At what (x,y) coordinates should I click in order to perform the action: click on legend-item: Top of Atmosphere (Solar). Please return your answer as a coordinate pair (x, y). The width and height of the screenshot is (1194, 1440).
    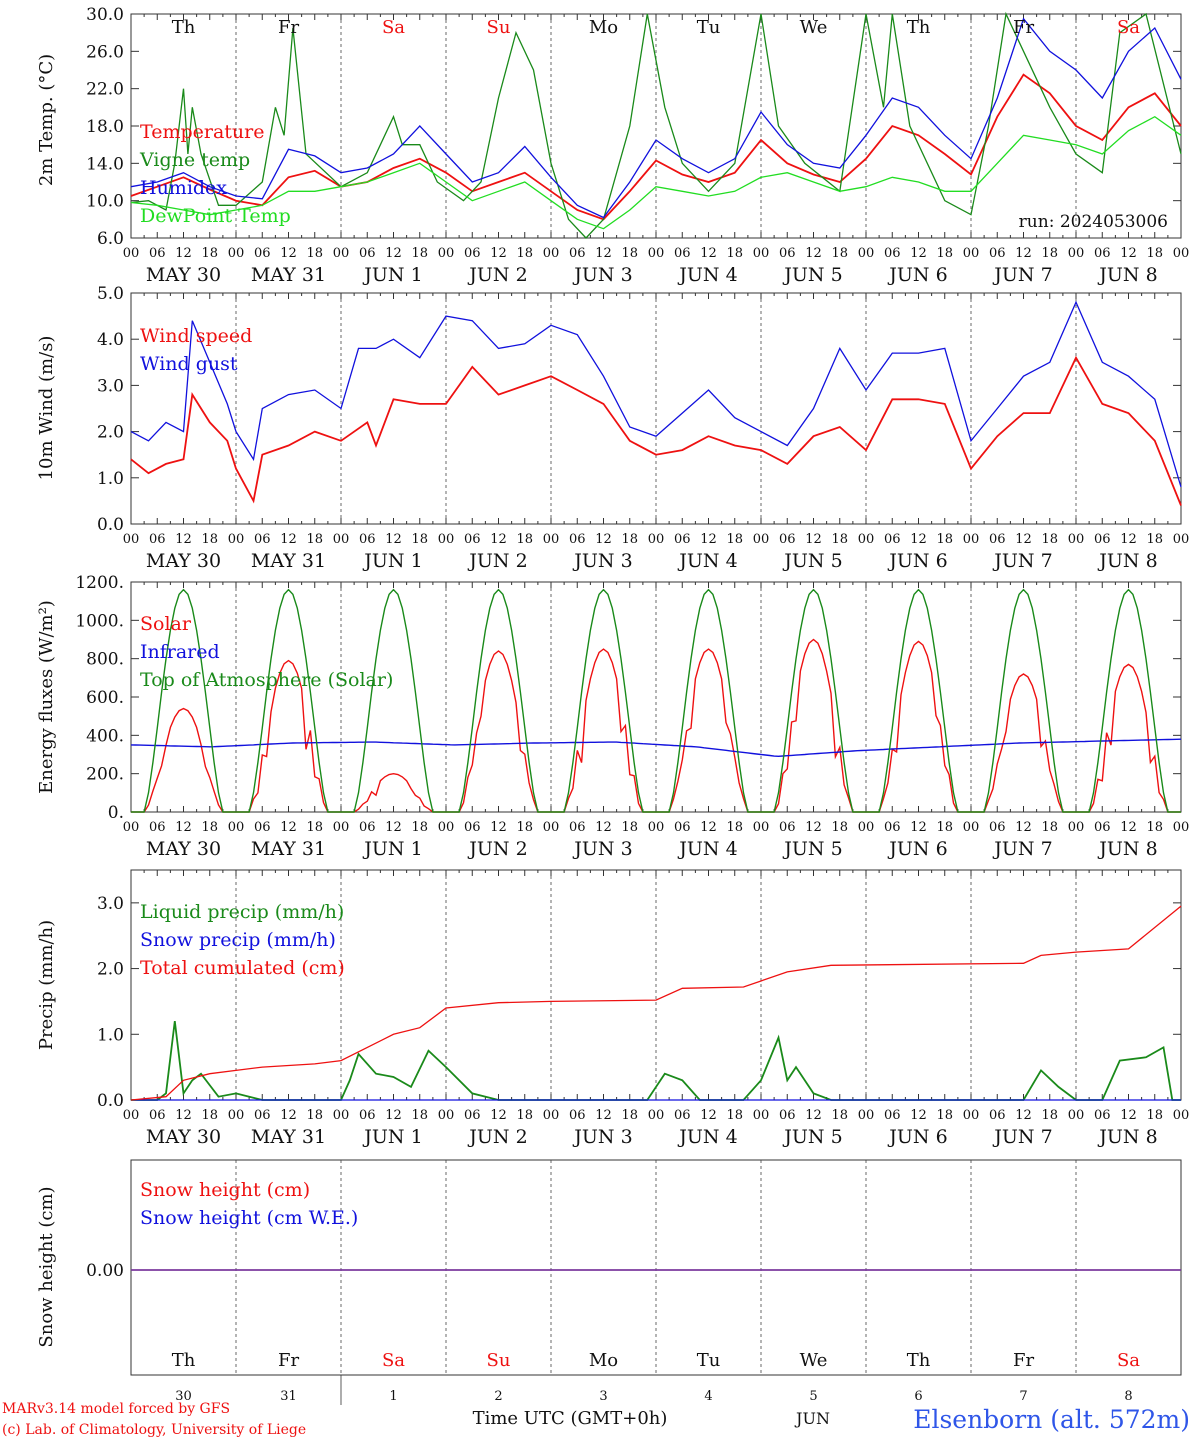
    Looking at the image, I should click on (266, 680).